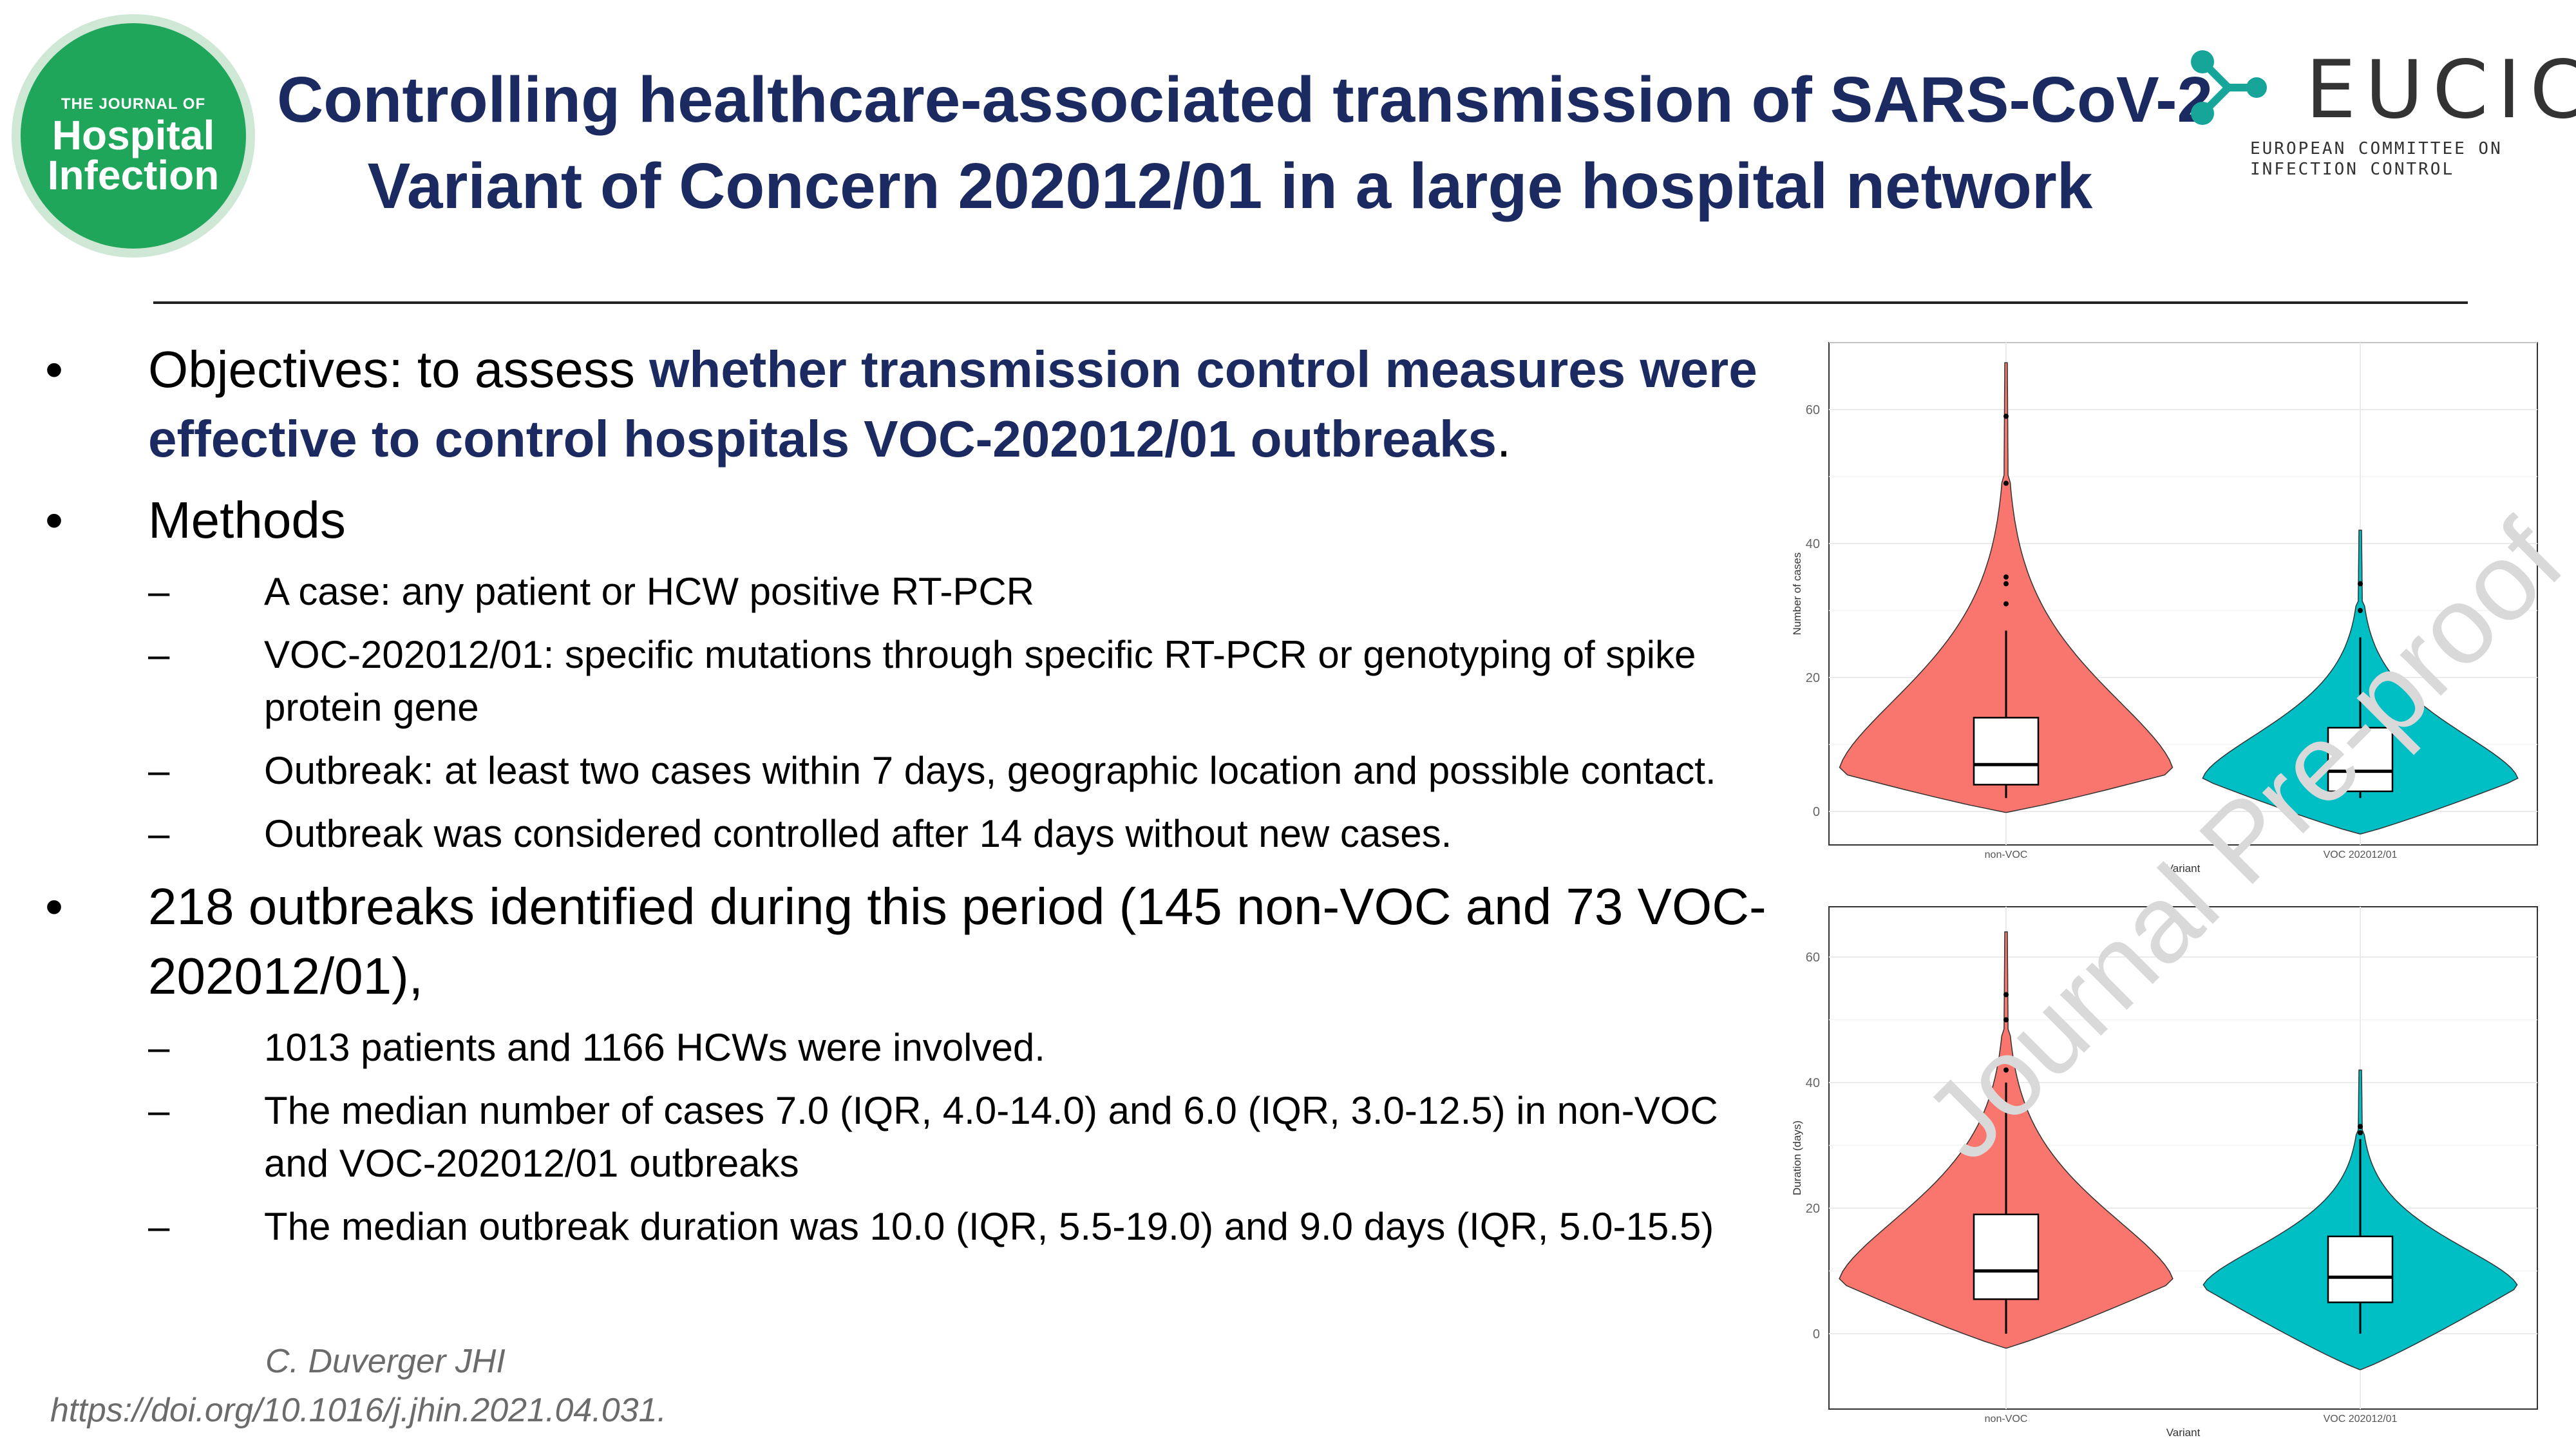 The width and height of the screenshot is (2576, 1449). Describe the element at coordinates (399, 369) in the screenshot. I see `objectives-prefix: Objectives: to assess` at that location.